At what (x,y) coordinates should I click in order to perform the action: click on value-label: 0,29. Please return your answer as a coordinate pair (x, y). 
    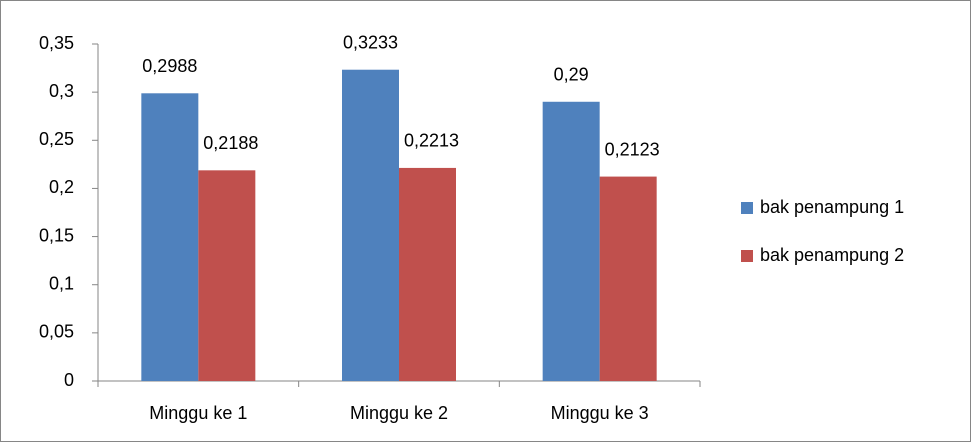
    Looking at the image, I should click on (571, 75).